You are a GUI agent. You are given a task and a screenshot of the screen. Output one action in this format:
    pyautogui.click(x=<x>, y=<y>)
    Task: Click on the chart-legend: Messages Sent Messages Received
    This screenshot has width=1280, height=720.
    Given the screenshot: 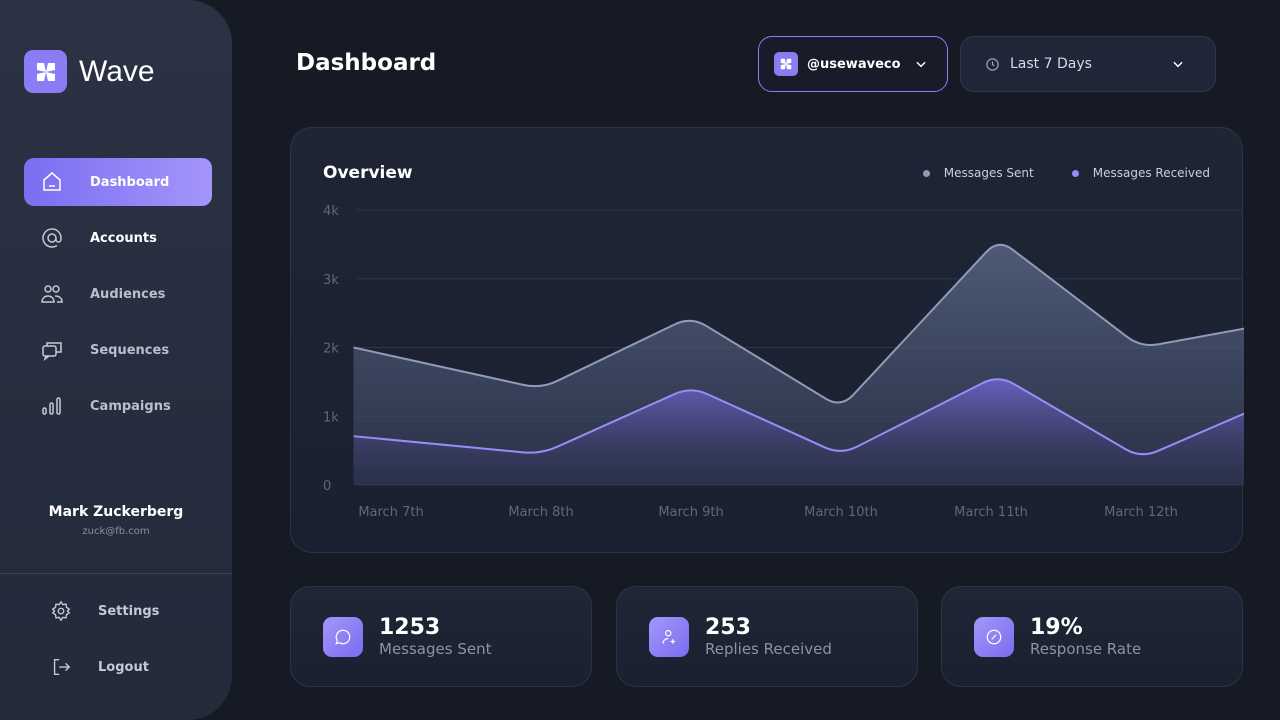 What is the action you would take?
    pyautogui.click(x=1066, y=173)
    